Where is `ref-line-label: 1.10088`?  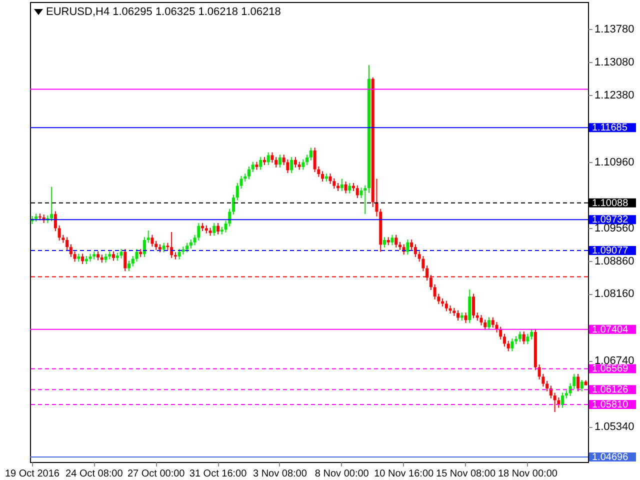
ref-line-label: 1.10088 is located at coordinates (610, 203).